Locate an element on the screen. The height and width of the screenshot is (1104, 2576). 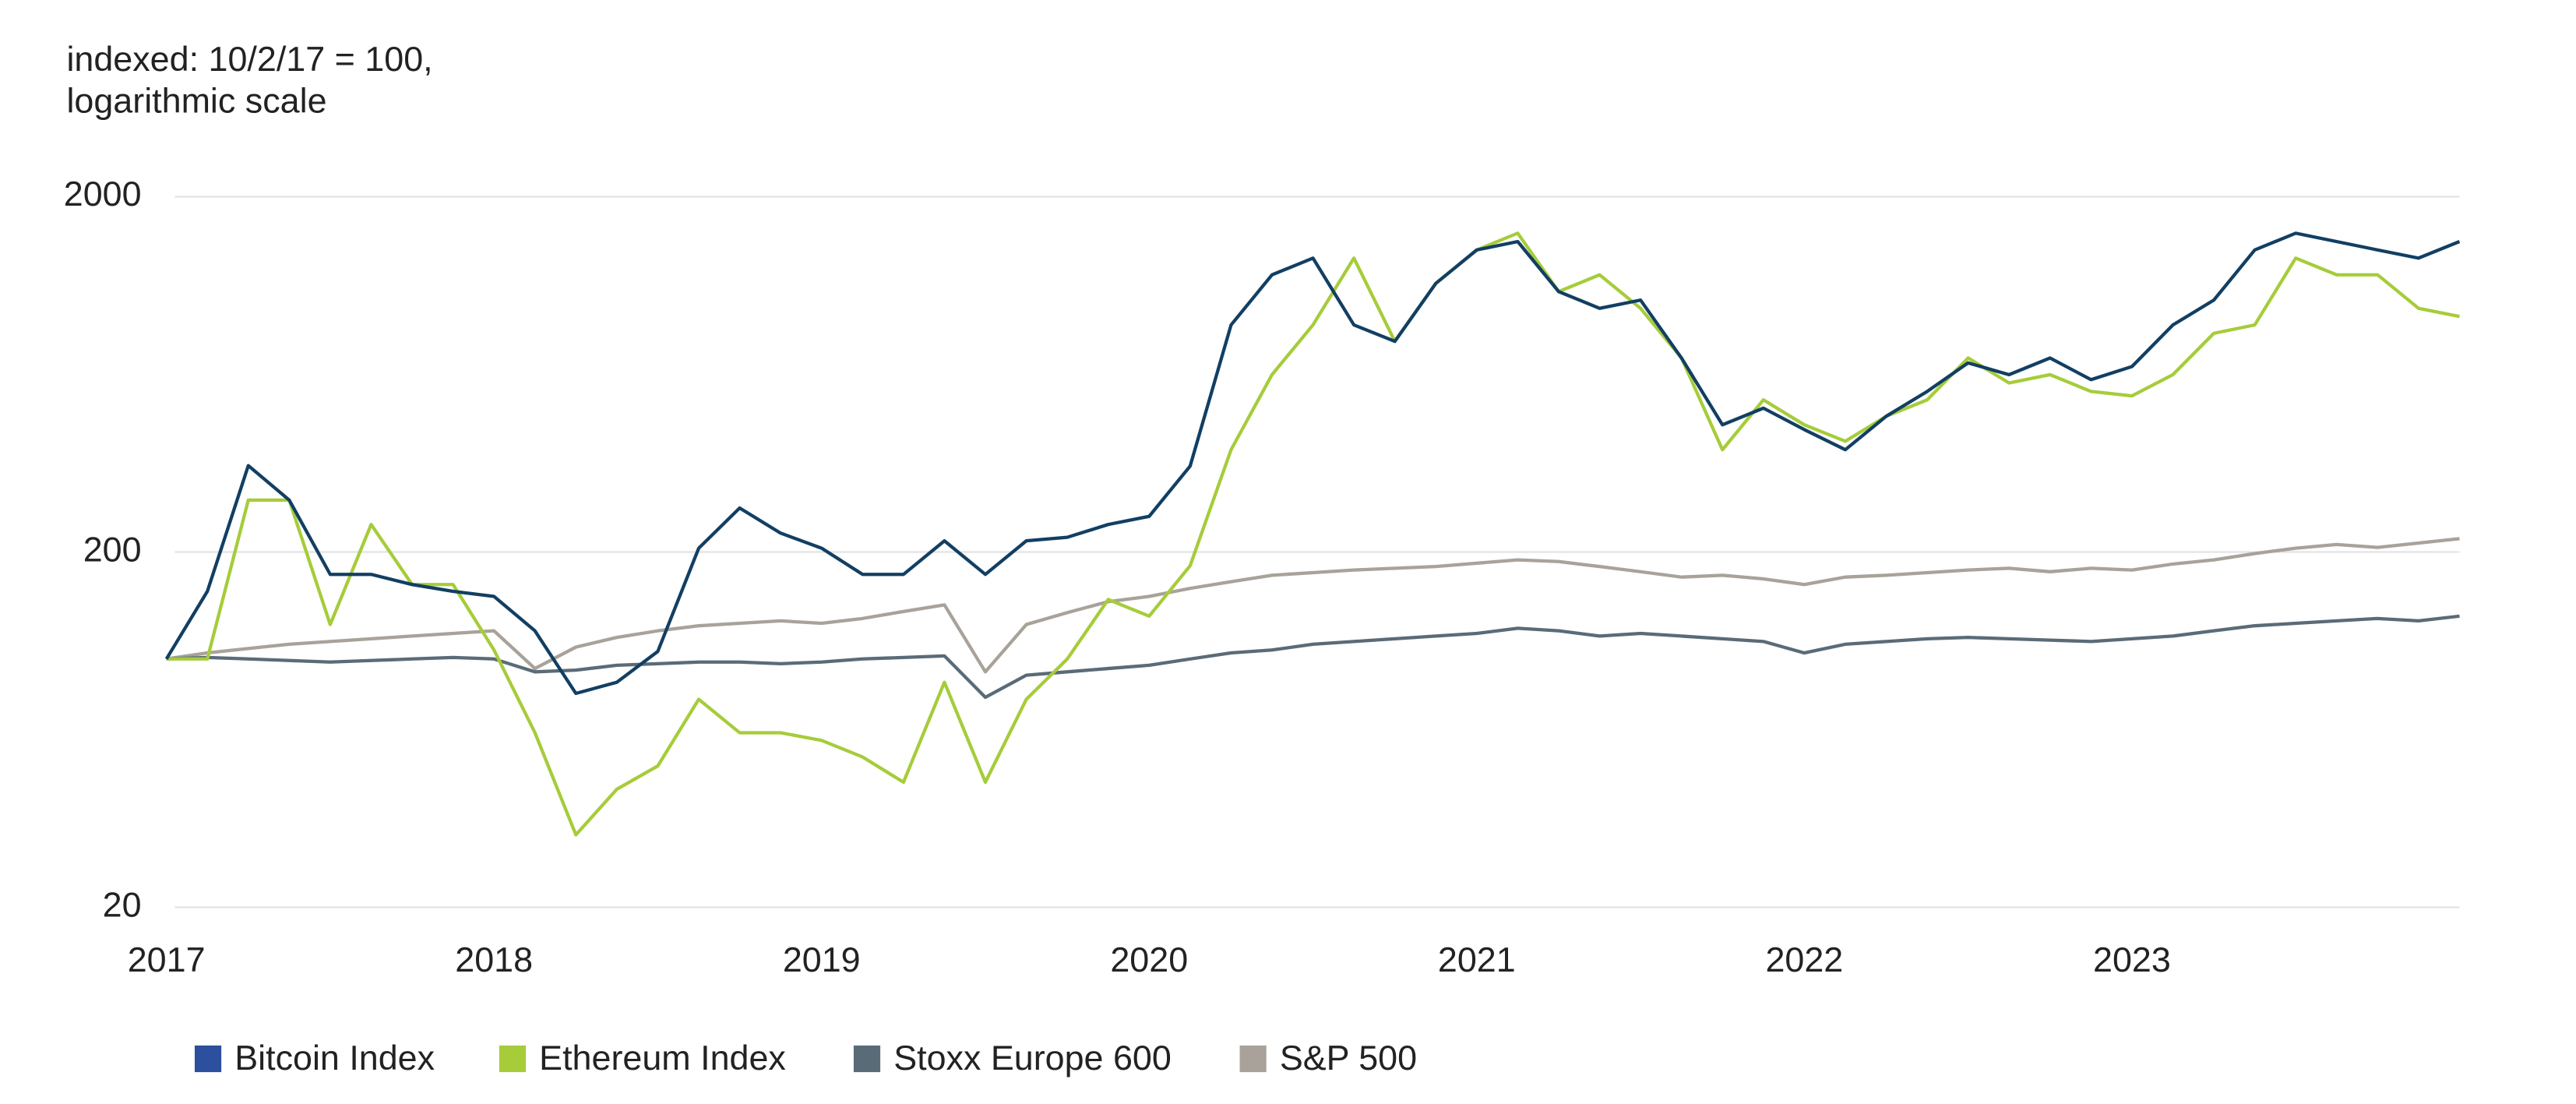
y-tick-label: 20 is located at coordinates (122, 904).